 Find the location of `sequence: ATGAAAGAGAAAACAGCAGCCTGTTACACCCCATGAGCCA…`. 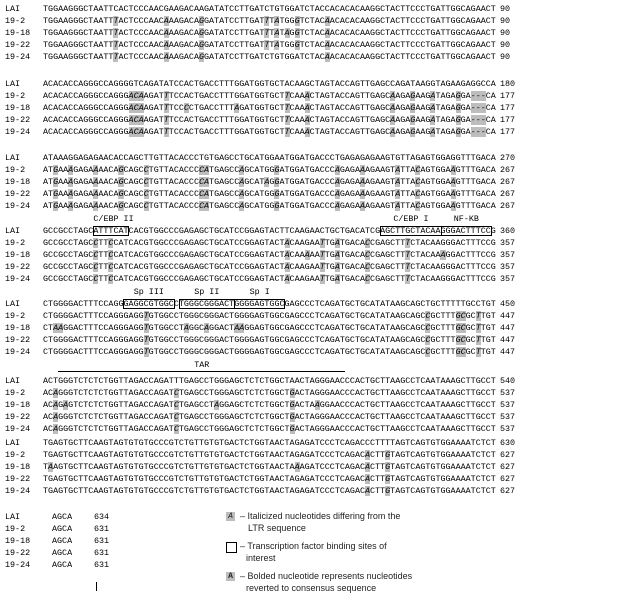

sequence: ATGAAAGAGAAAACAGCAGCCTGTTACACCCCATGAGCCA… is located at coordinates (269, 170).